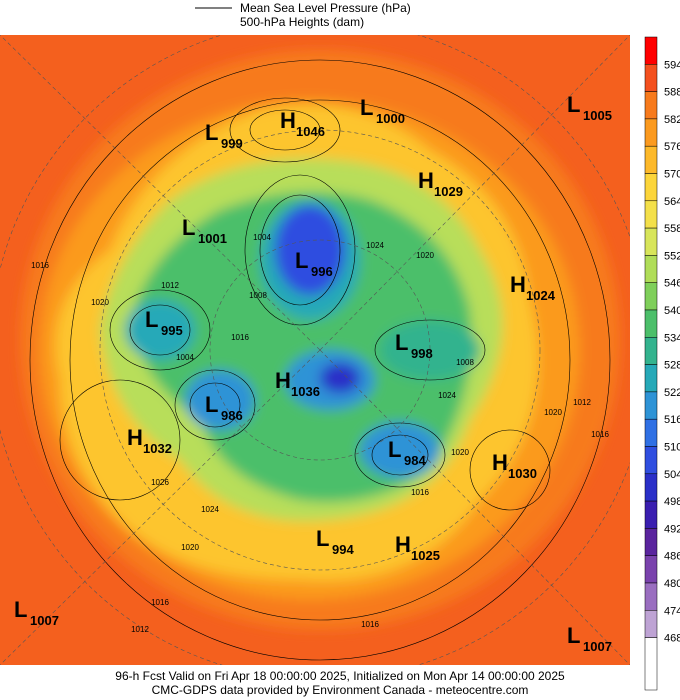 The height and width of the screenshot is (700, 680). Describe the element at coordinates (382, 110) in the screenshot. I see `pressure-center: L 1000` at that location.